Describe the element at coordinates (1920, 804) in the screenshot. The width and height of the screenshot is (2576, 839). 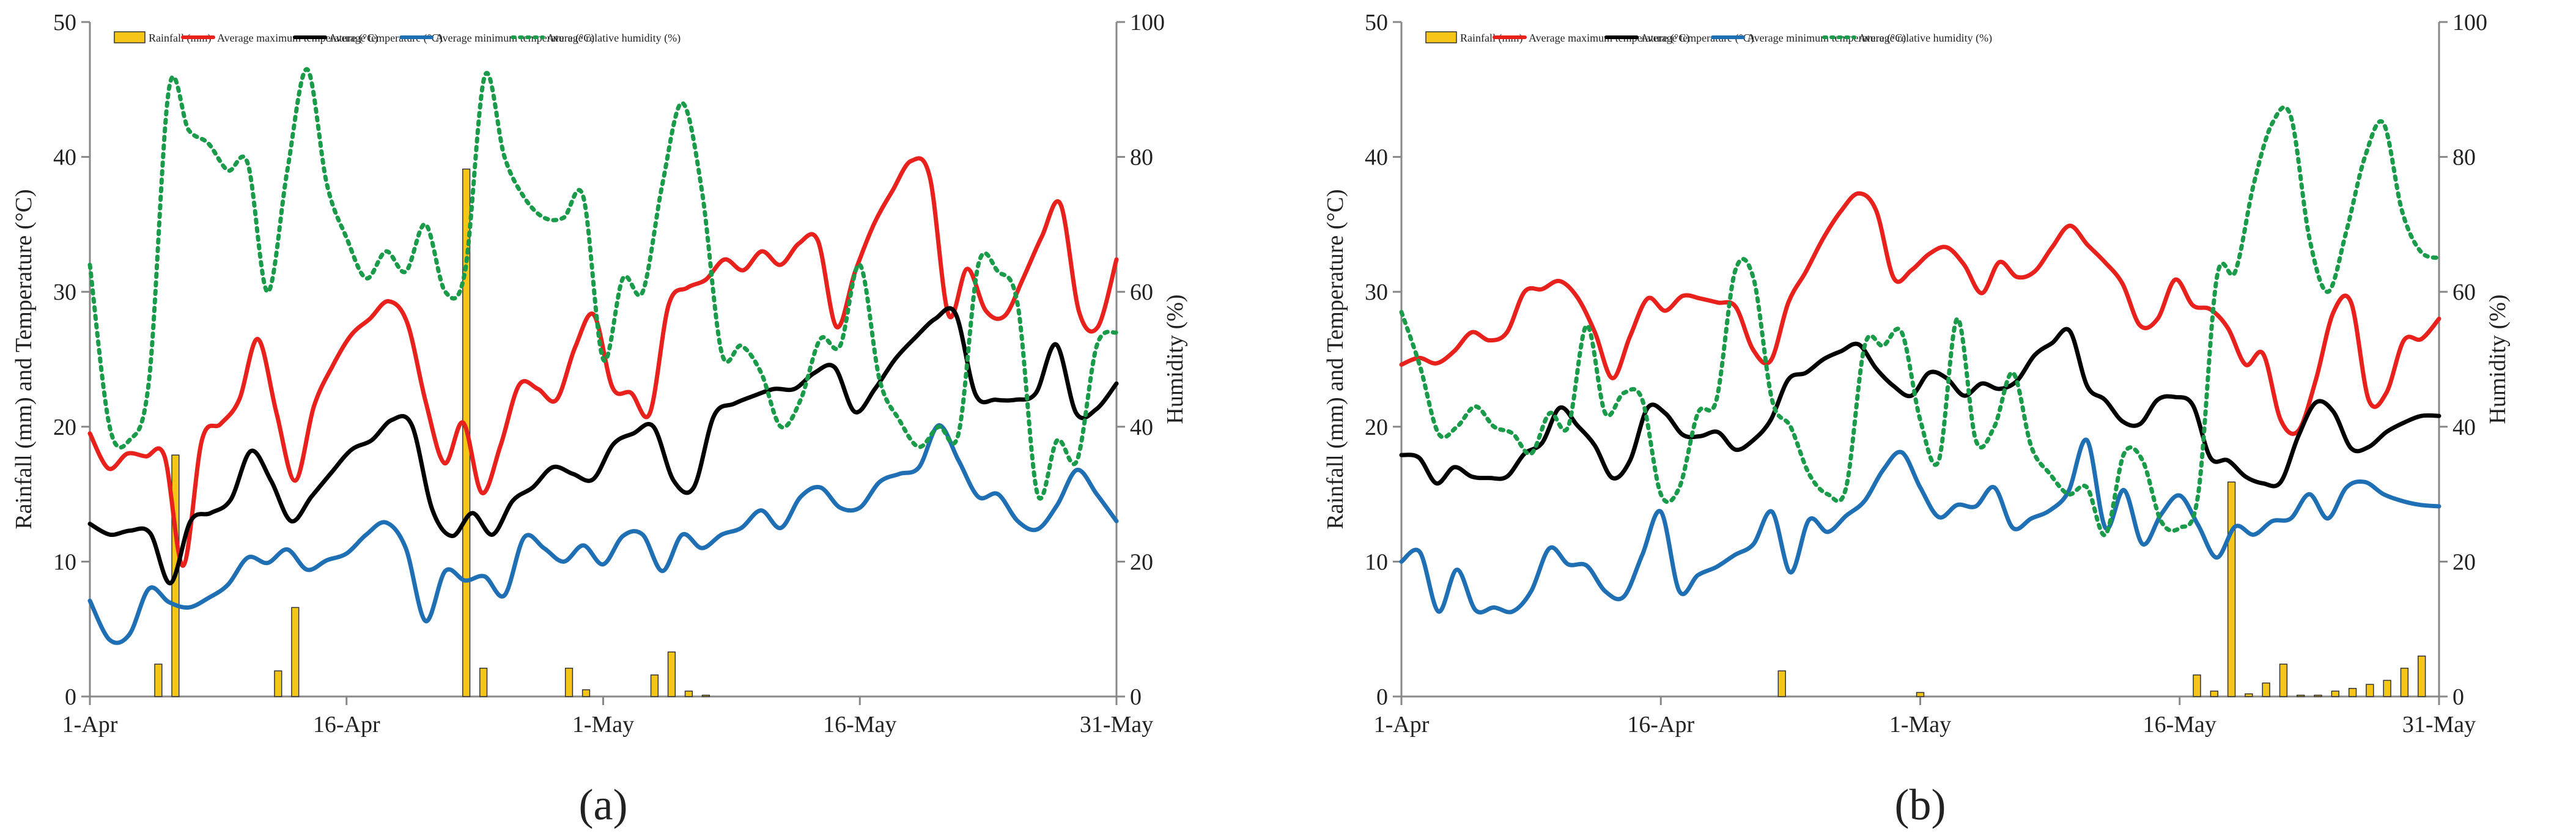
I see `panel-label: (b)` at that location.